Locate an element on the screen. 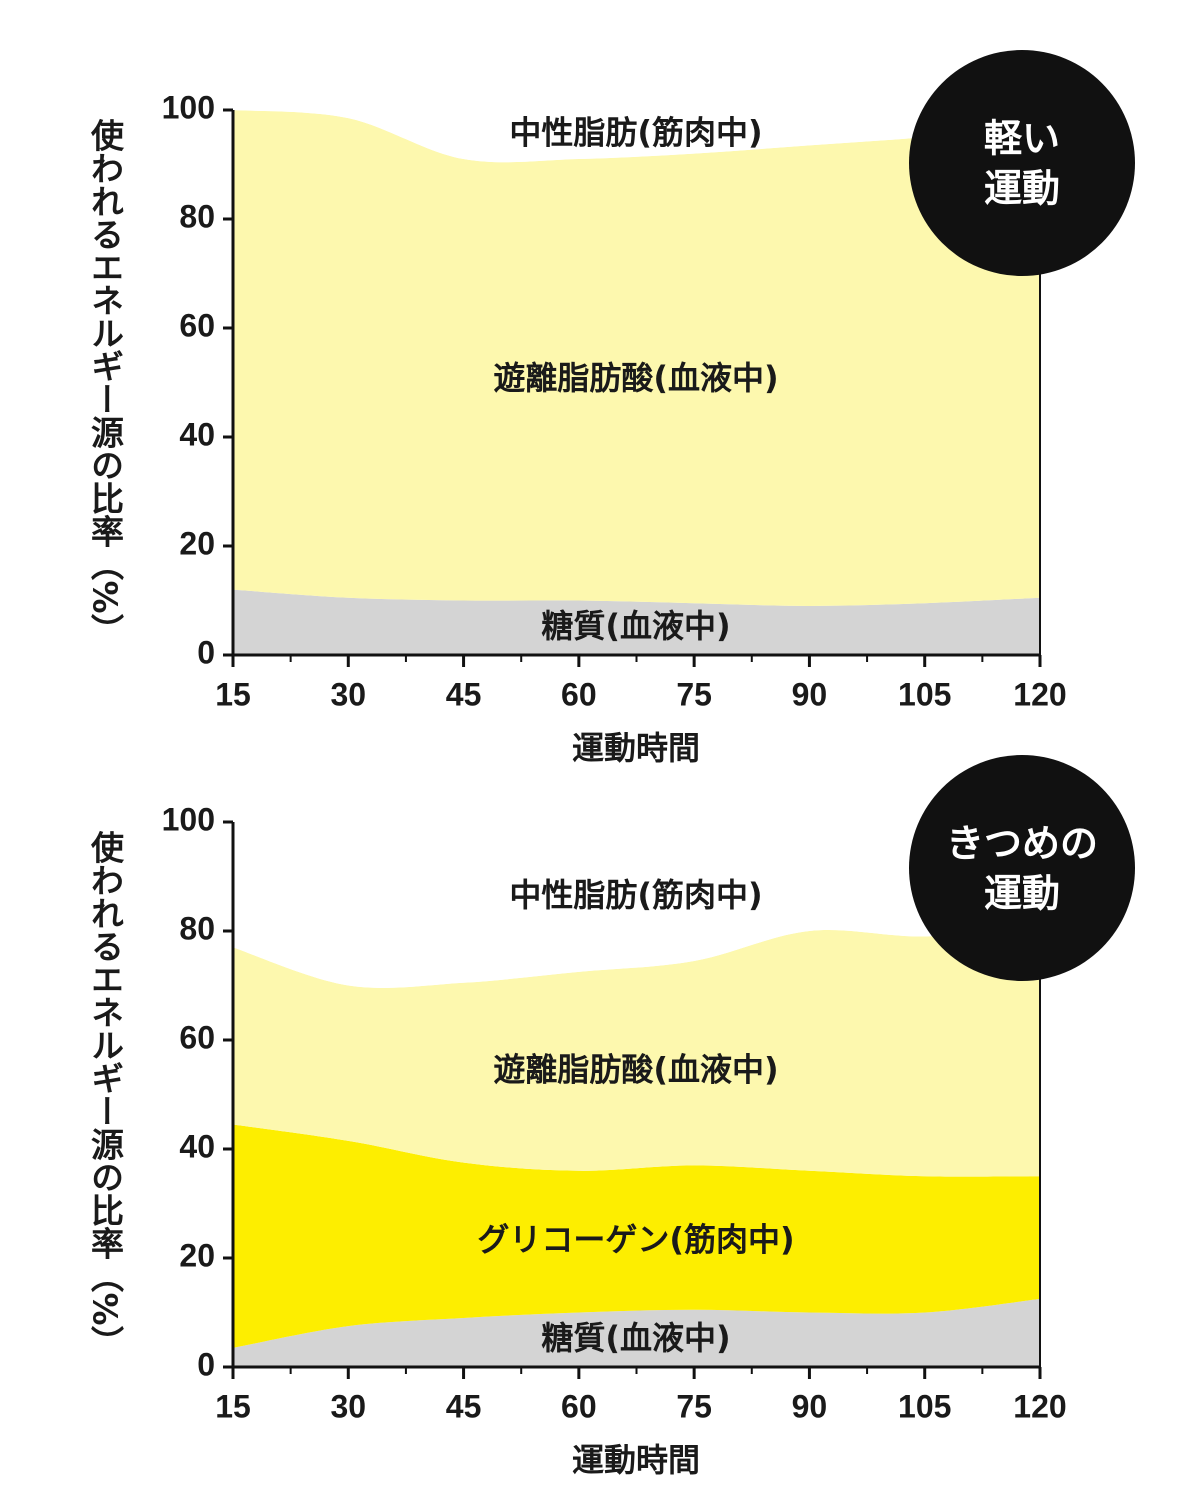 The width and height of the screenshot is (1200, 1512). series-label: グリコーゲン(筋肉中) is located at coordinates (635, 1240).